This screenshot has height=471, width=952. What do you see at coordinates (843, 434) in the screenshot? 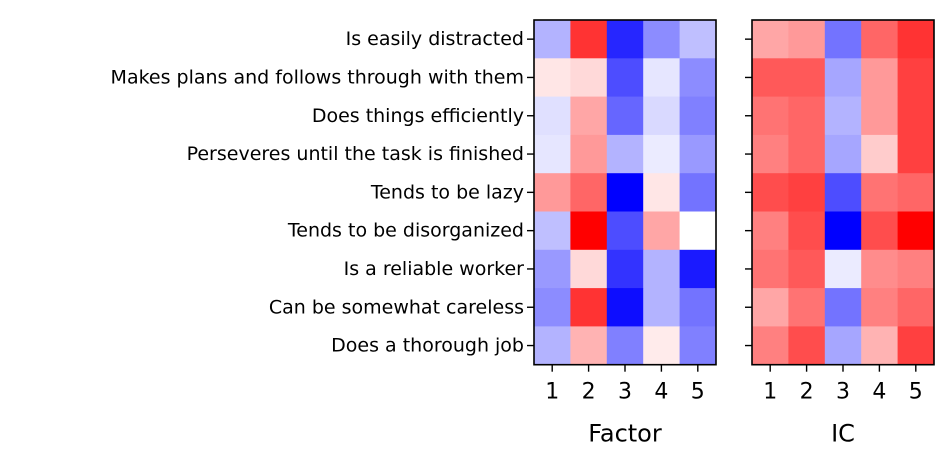
I see `ic-axis-label: IC` at bounding box center [843, 434].